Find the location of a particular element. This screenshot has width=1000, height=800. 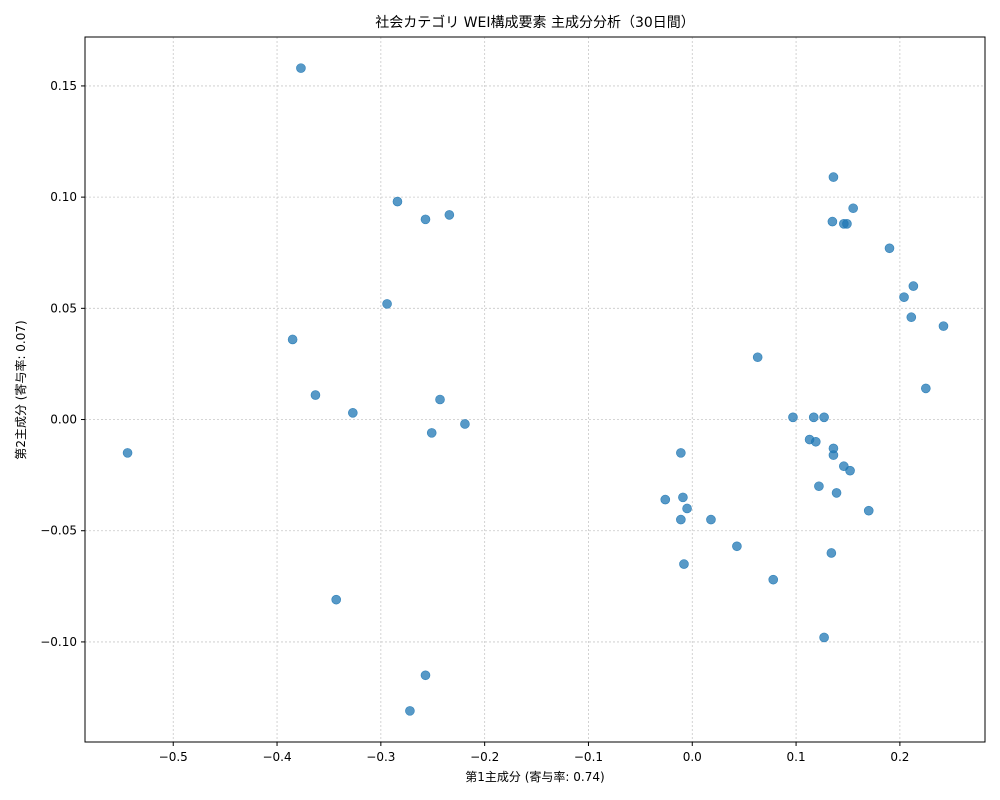

y-tick-label: −0.05 is located at coordinates (58, 531).